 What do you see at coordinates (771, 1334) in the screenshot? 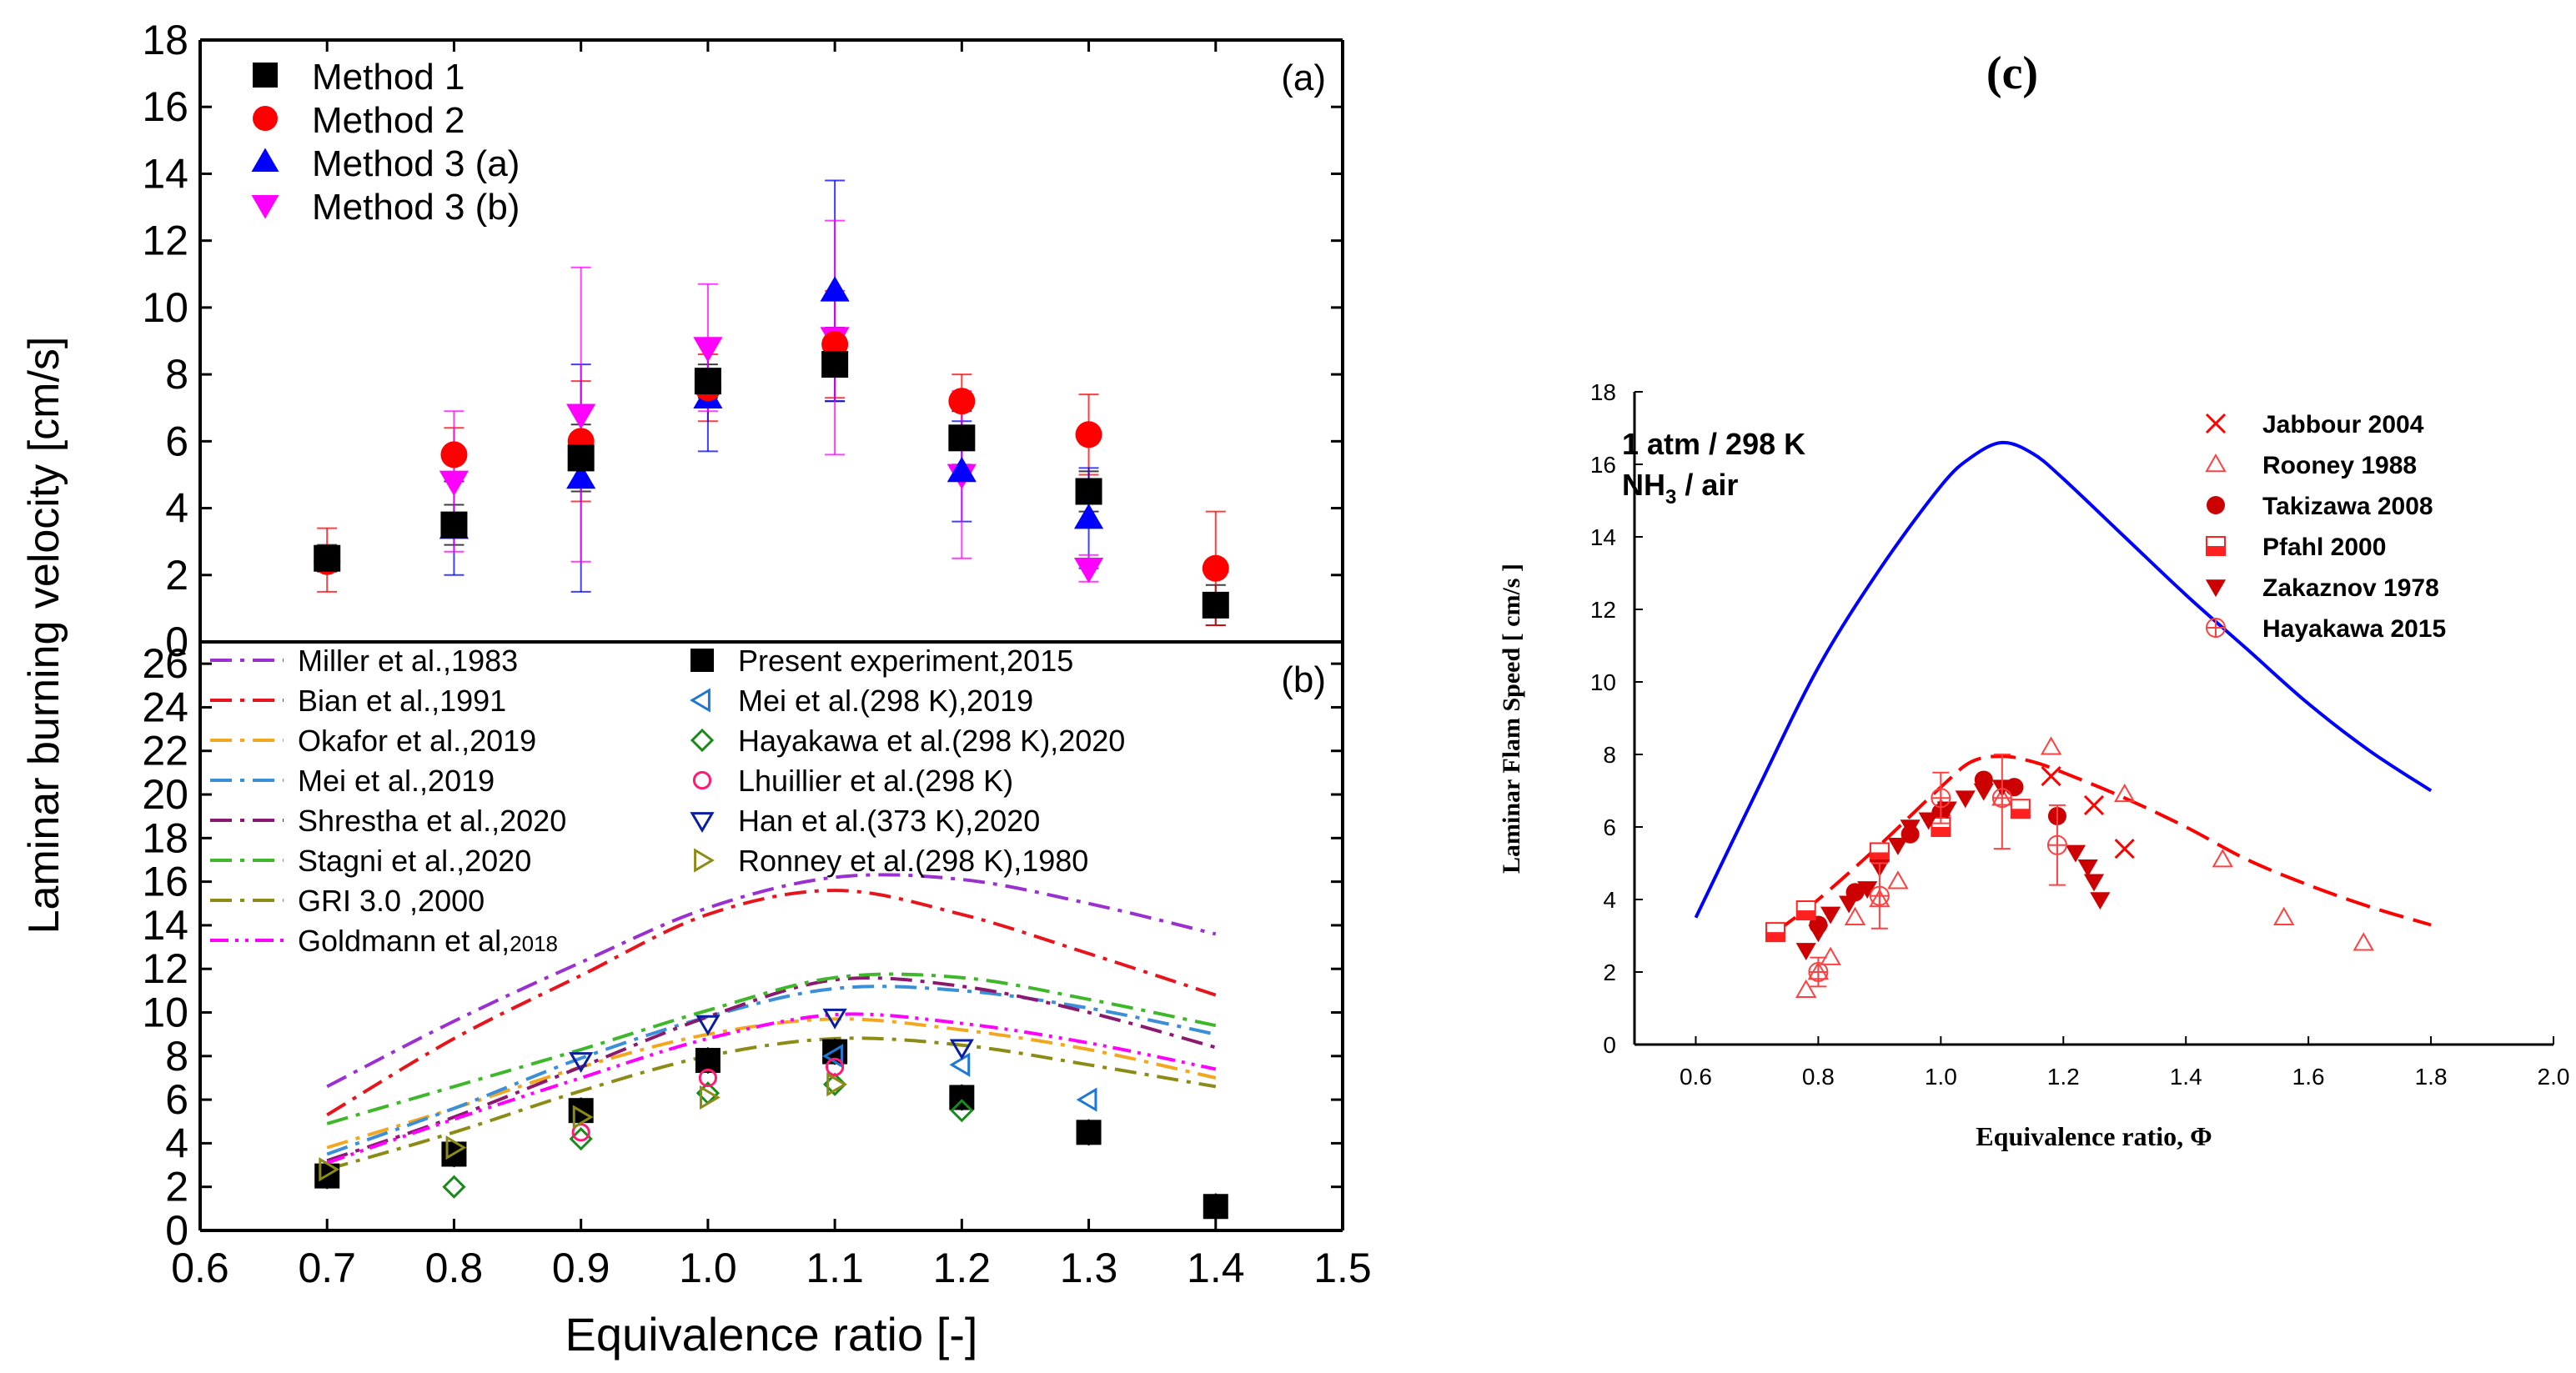
I see `panel-b-x-axis-title: Equivalence ratio [-]` at bounding box center [771, 1334].